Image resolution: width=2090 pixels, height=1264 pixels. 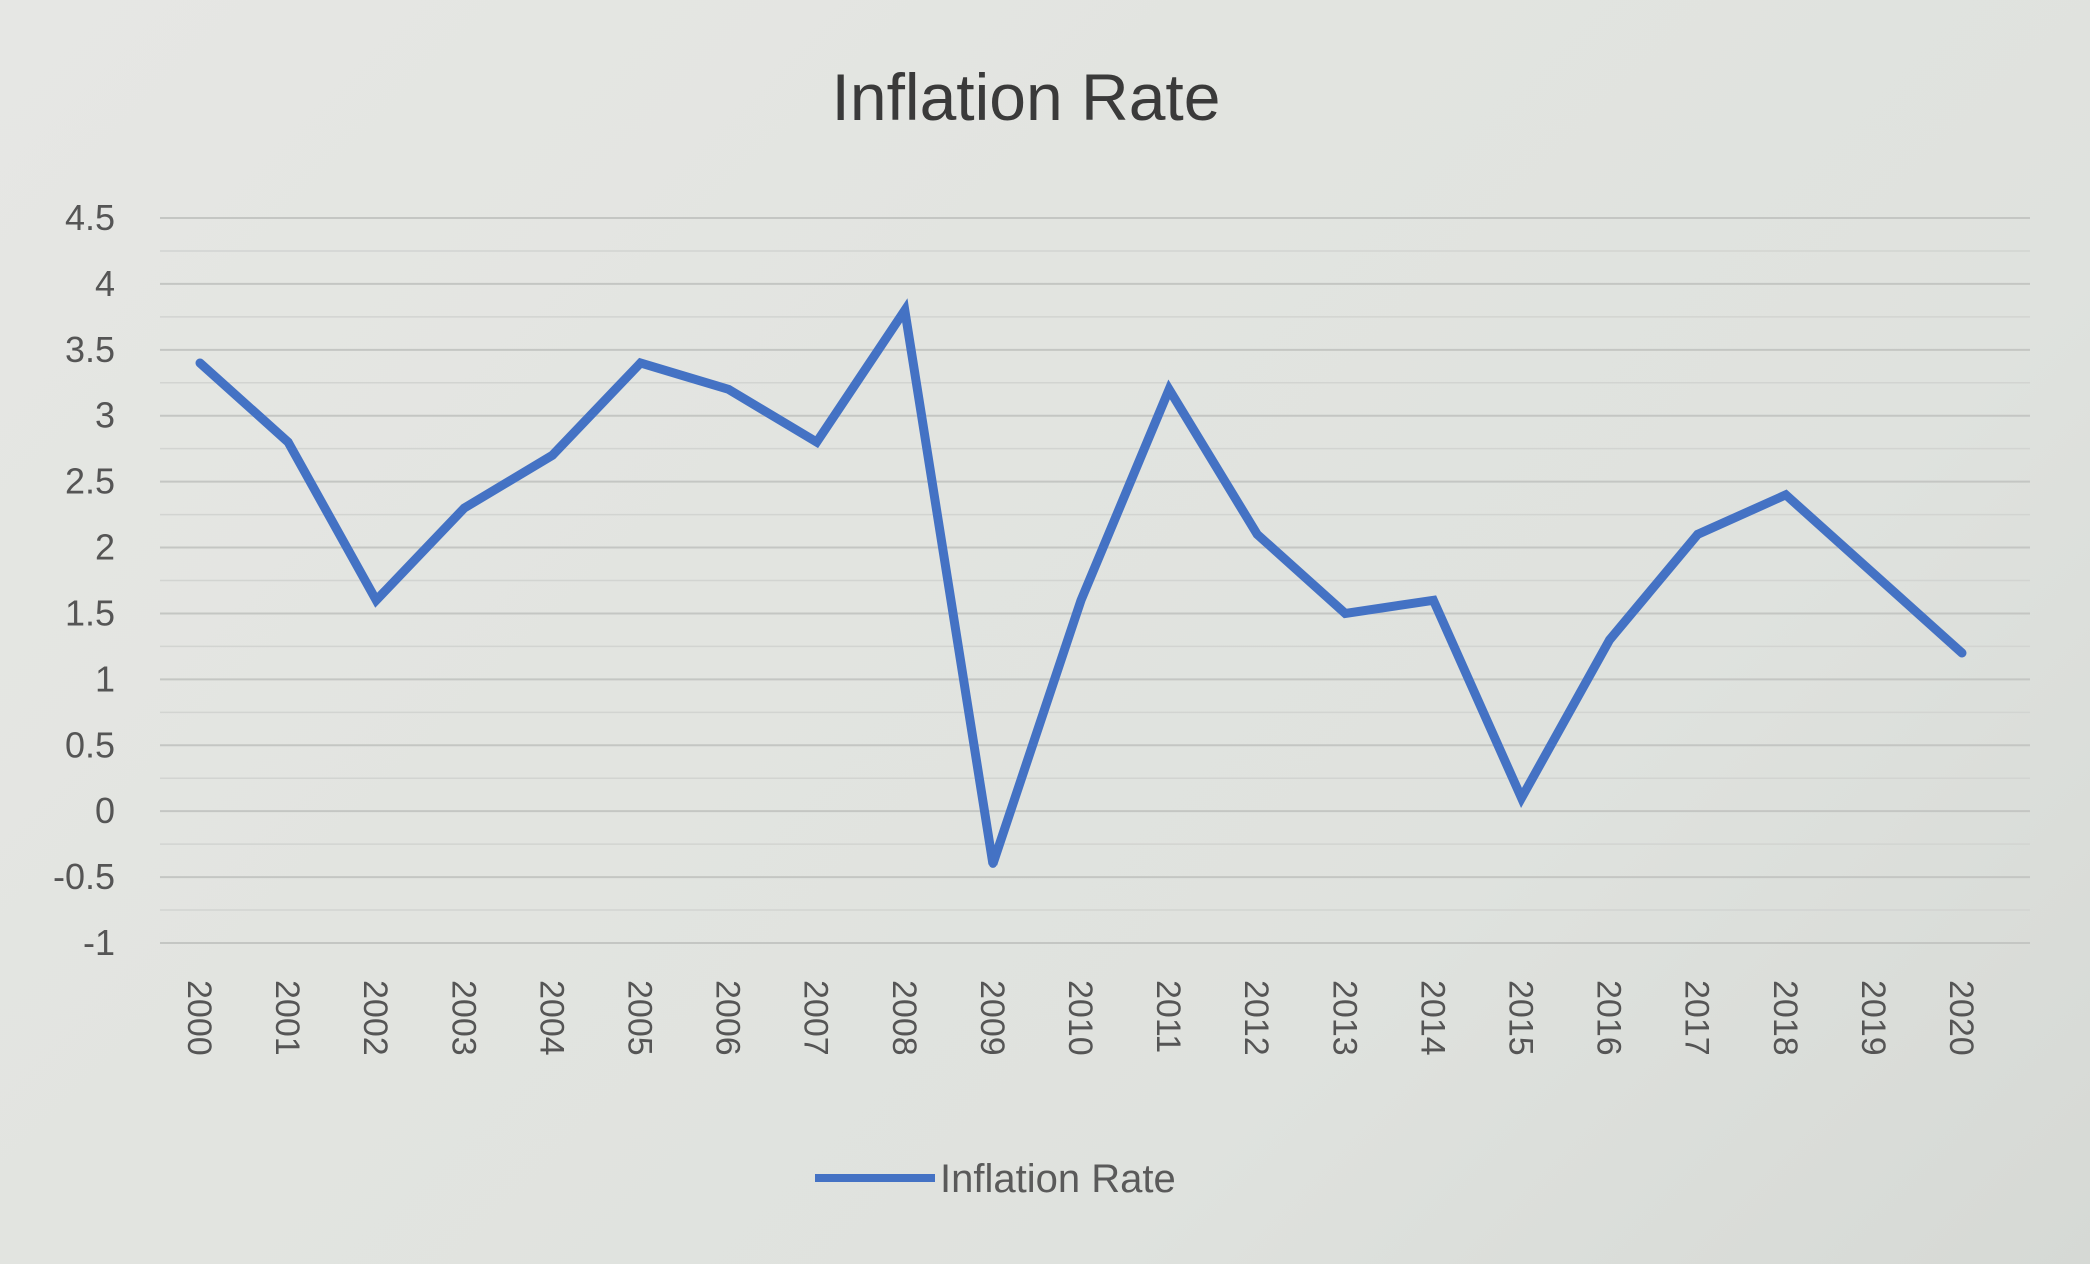 What do you see at coordinates (99, 942) in the screenshot?
I see `y-tick-label: -1` at bounding box center [99, 942].